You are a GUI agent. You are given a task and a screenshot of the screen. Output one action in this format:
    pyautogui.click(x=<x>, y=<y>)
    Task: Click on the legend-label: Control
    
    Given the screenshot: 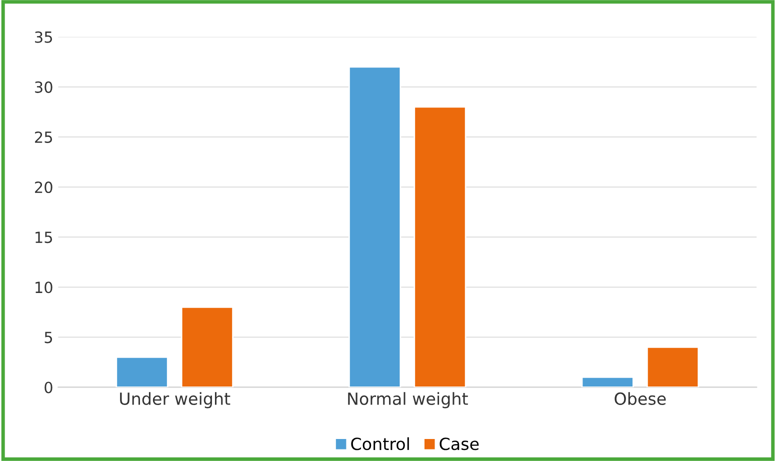 What is the action you would take?
    pyautogui.click(x=380, y=443)
    